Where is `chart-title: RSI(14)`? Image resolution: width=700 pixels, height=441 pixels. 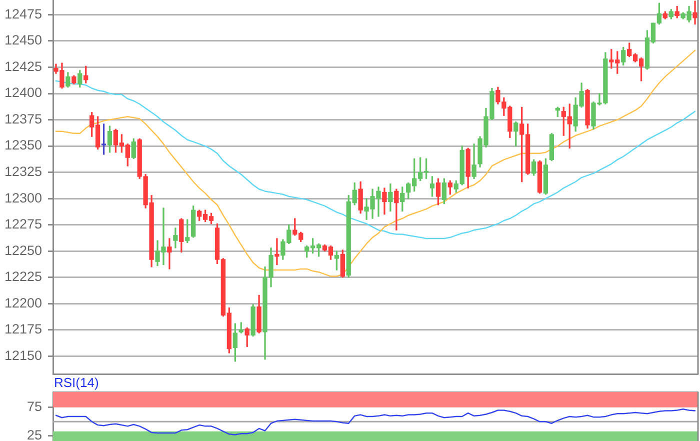 chart-title: RSI(14) is located at coordinates (76, 382).